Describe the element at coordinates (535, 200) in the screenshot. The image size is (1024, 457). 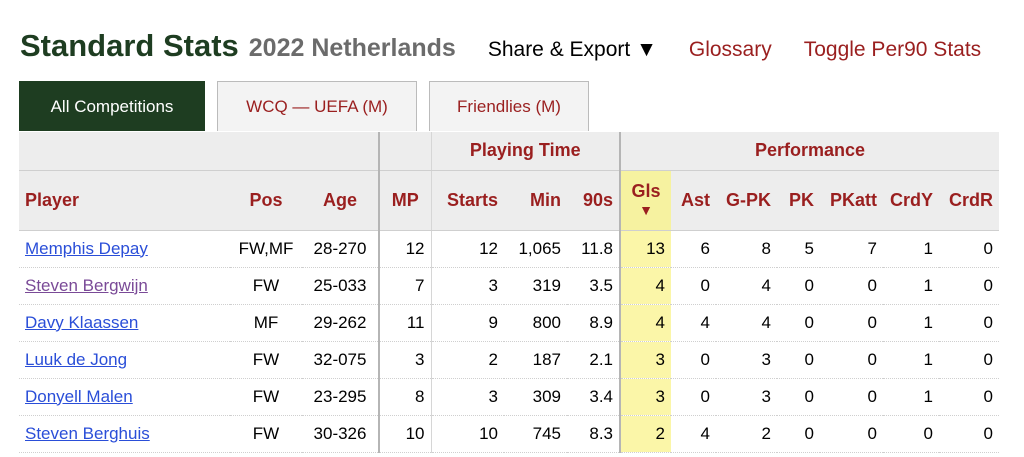
I see `col-header-min: Min` at that location.